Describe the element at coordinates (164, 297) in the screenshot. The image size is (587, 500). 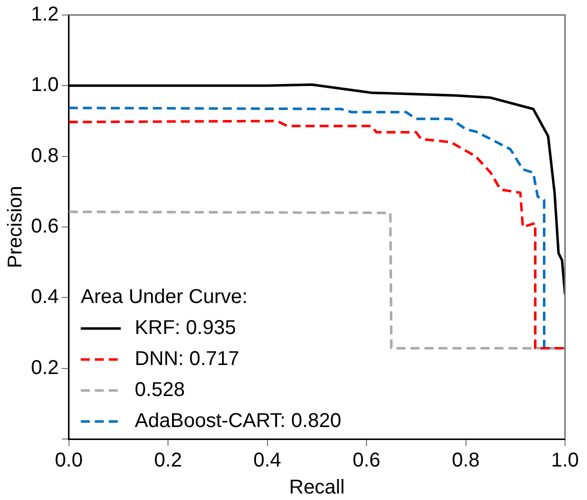
I see `legend-title: Area Under Curve:` at that location.